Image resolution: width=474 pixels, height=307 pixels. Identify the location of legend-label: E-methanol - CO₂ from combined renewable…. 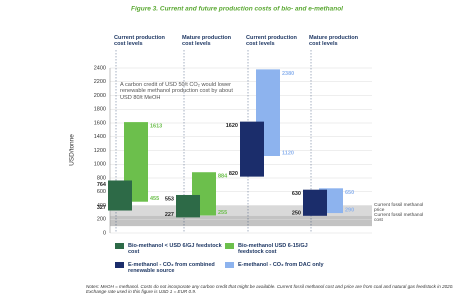
(171, 268).